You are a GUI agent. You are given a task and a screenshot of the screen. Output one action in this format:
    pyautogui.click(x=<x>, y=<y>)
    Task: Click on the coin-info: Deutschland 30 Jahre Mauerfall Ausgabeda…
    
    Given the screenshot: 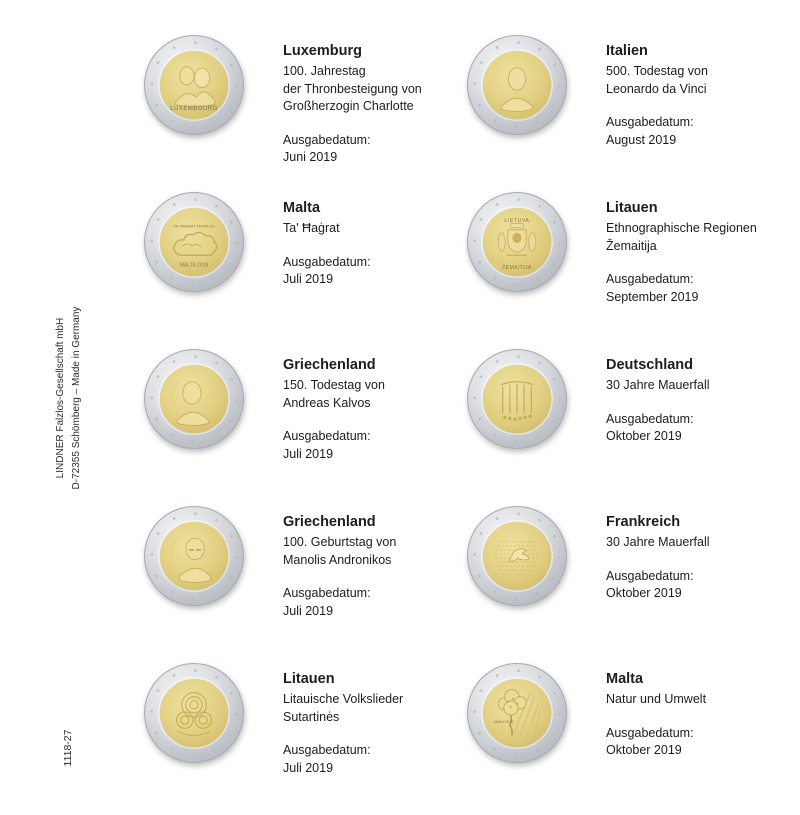 What is the action you would take?
    pyautogui.click(x=658, y=422)
    